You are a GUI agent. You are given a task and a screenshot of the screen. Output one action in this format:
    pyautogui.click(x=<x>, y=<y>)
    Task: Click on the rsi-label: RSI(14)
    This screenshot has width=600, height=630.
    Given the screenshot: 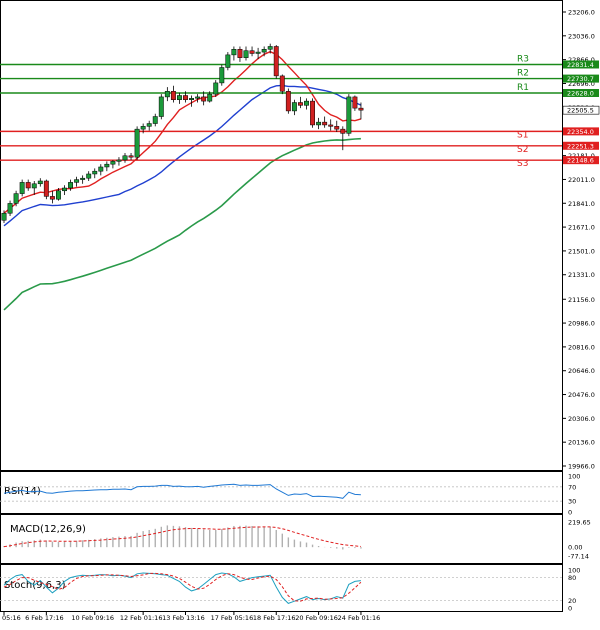 What is the action you would take?
    pyautogui.click(x=22, y=491)
    